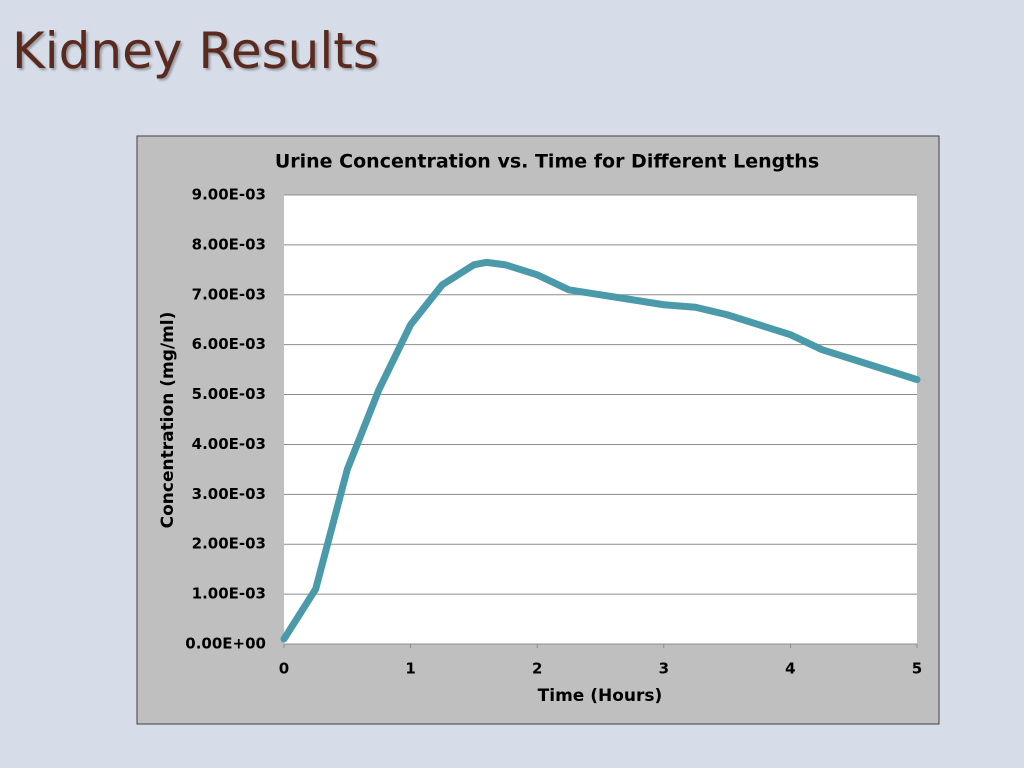 The image size is (1024, 768). I want to click on y-tick-label: 1.00E-03, so click(229, 594).